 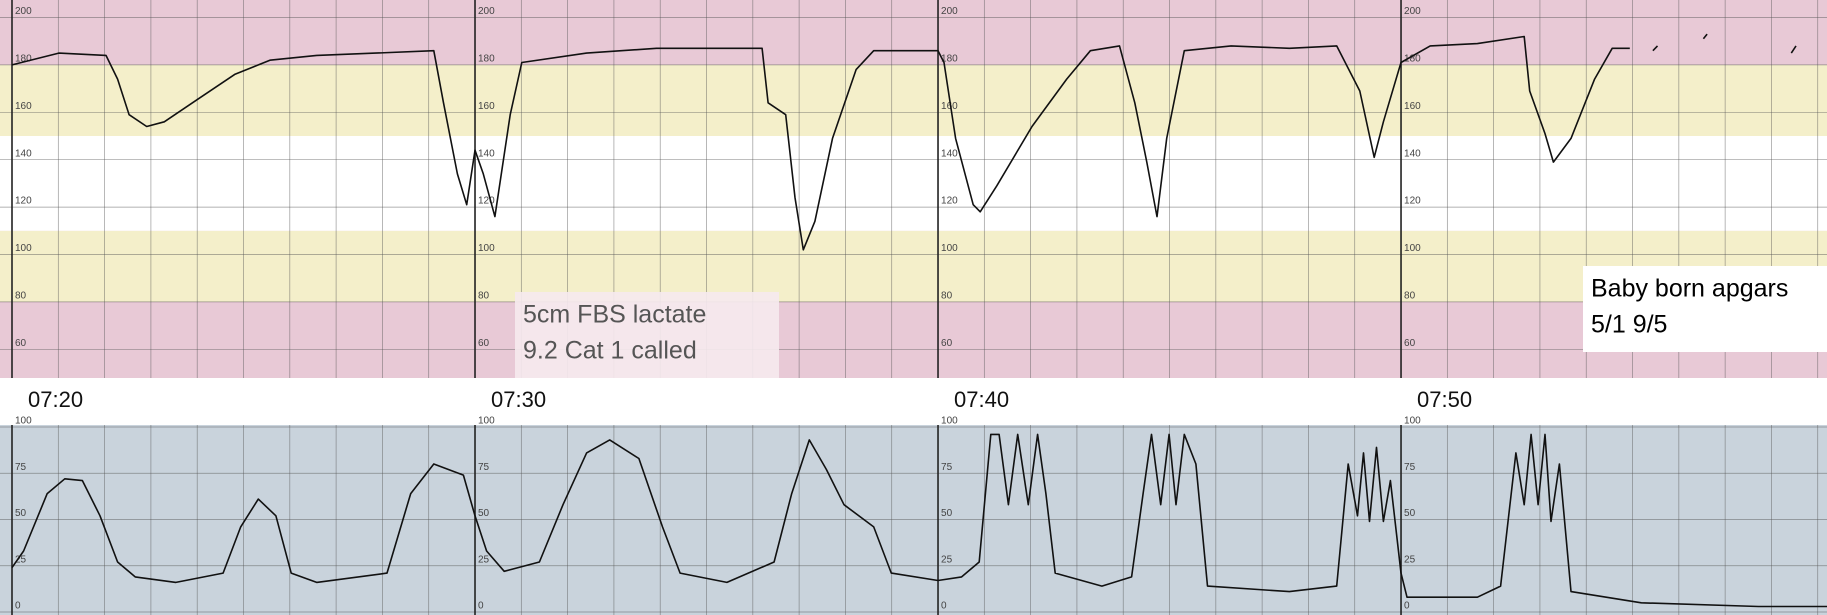 What do you see at coordinates (614, 315) in the screenshot?
I see `annotation-text: 5cm FBS lactate` at bounding box center [614, 315].